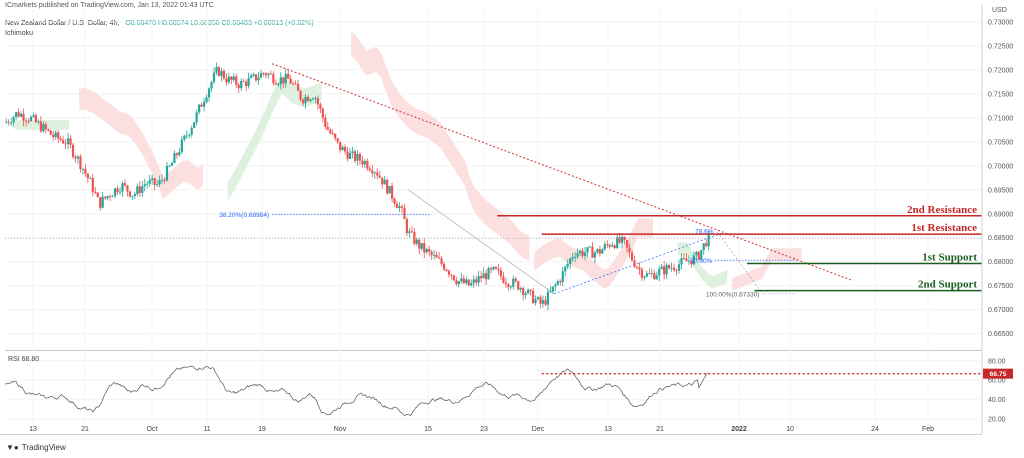 This screenshot has width=1024, height=458. Describe the element at coordinates (928, 429) in the screenshot. I see `time-tick-label: Feb` at that location.